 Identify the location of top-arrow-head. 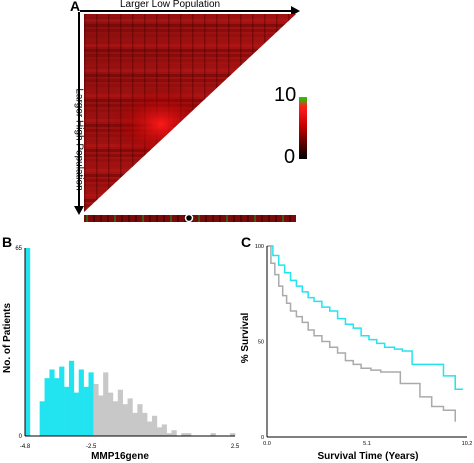
(295, 11).